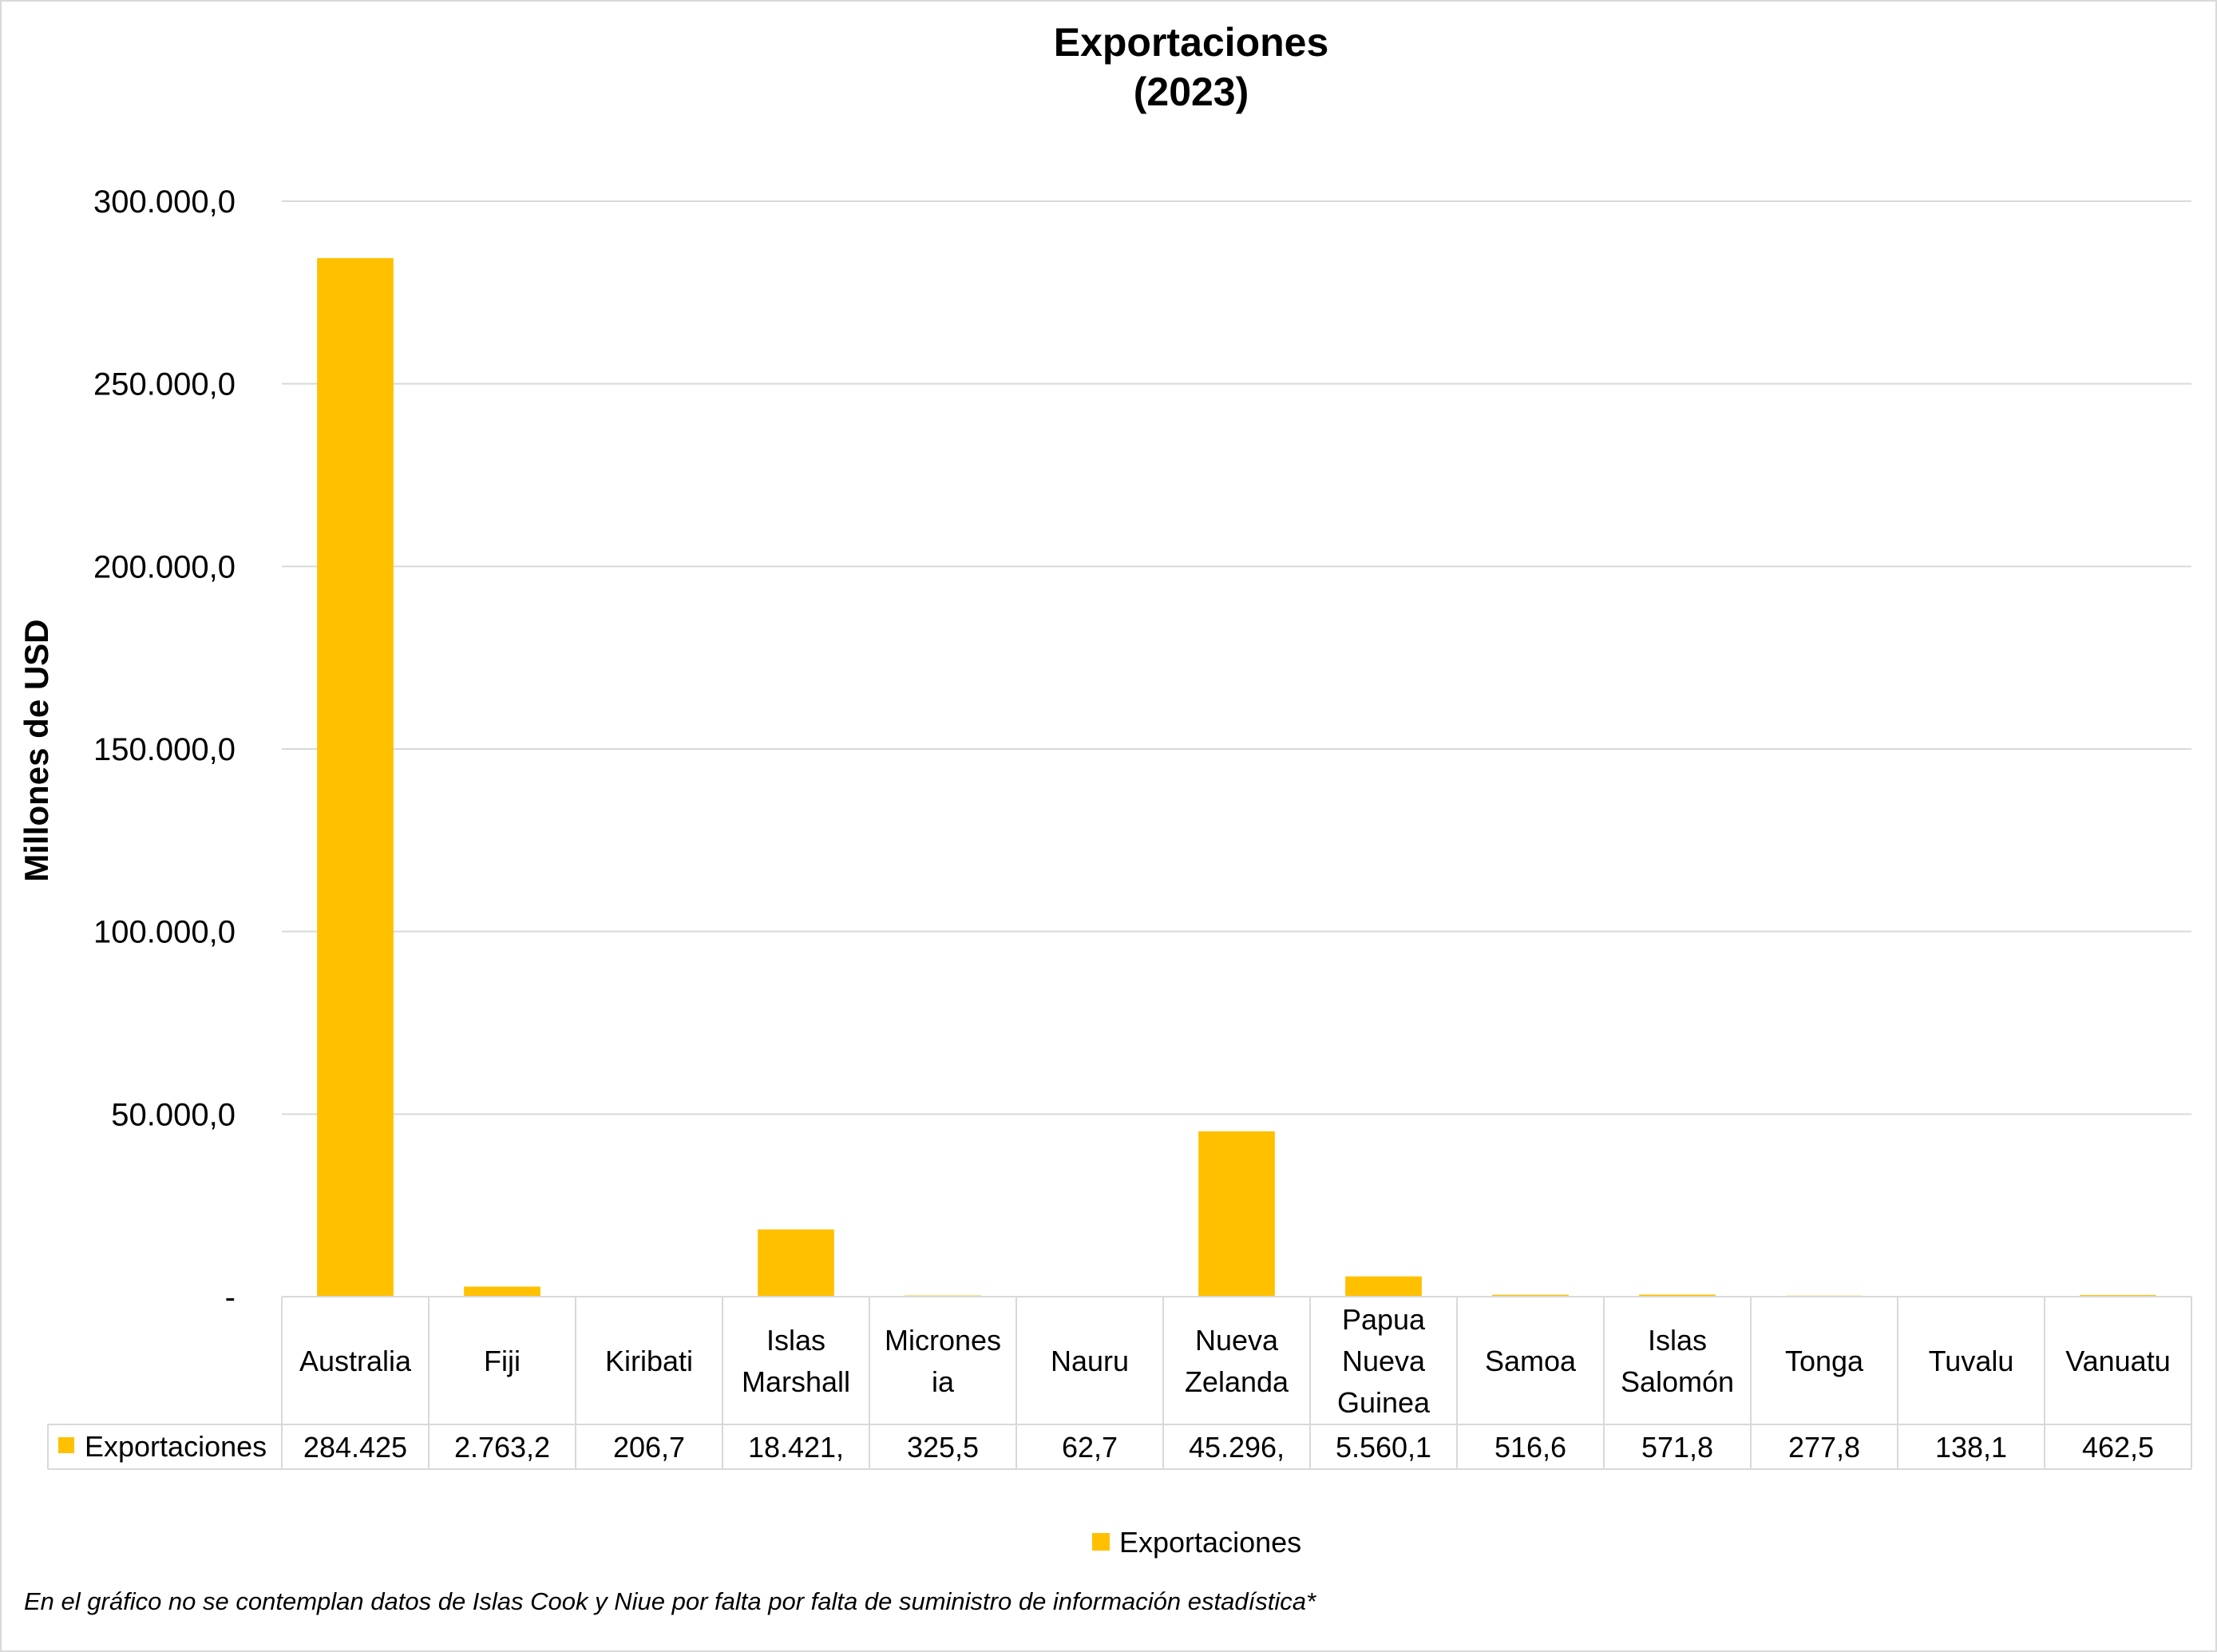 Image resolution: width=2217 pixels, height=1652 pixels. What do you see at coordinates (36, 750) in the screenshot?
I see `y-axis-label: Millones de USD` at bounding box center [36, 750].